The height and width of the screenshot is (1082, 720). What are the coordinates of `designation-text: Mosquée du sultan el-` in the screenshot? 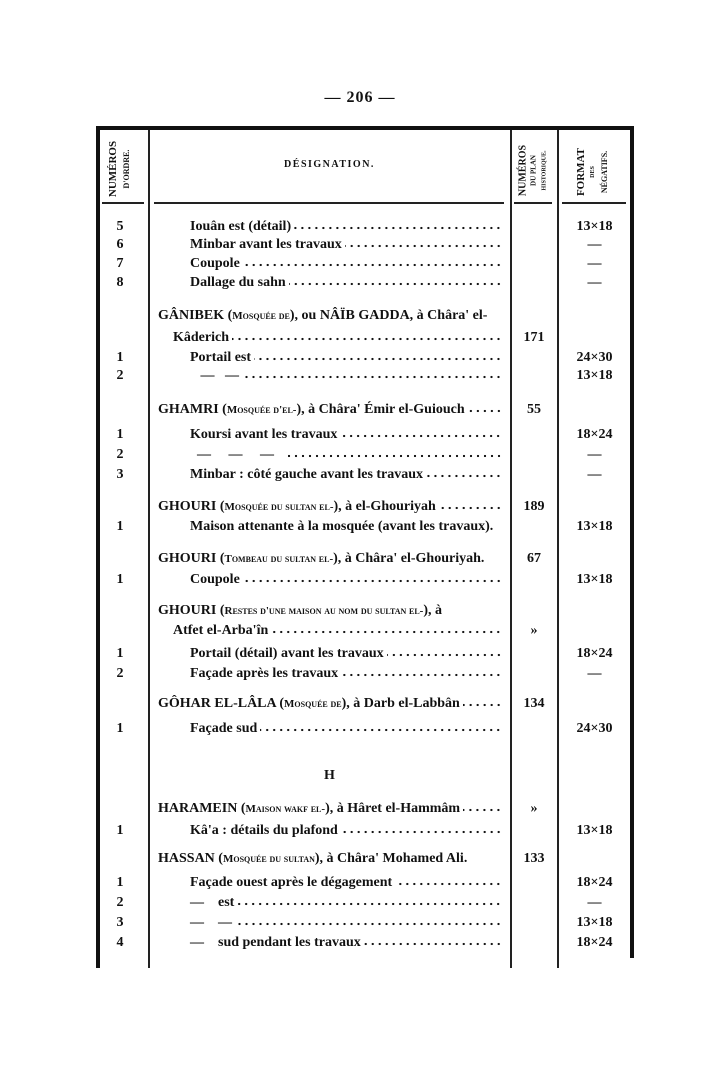 It's located at (279, 507).